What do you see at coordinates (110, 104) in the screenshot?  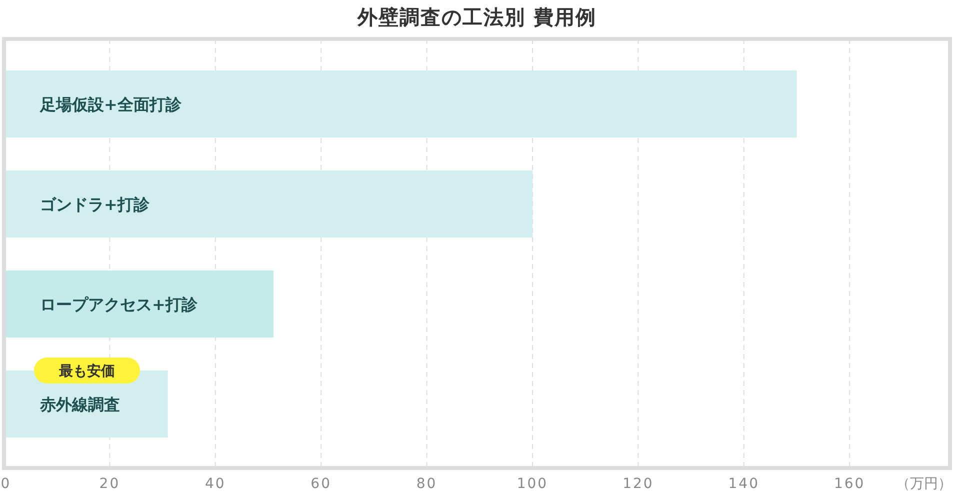 I see `y-tick-label: 足場仮設+全面打診` at bounding box center [110, 104].